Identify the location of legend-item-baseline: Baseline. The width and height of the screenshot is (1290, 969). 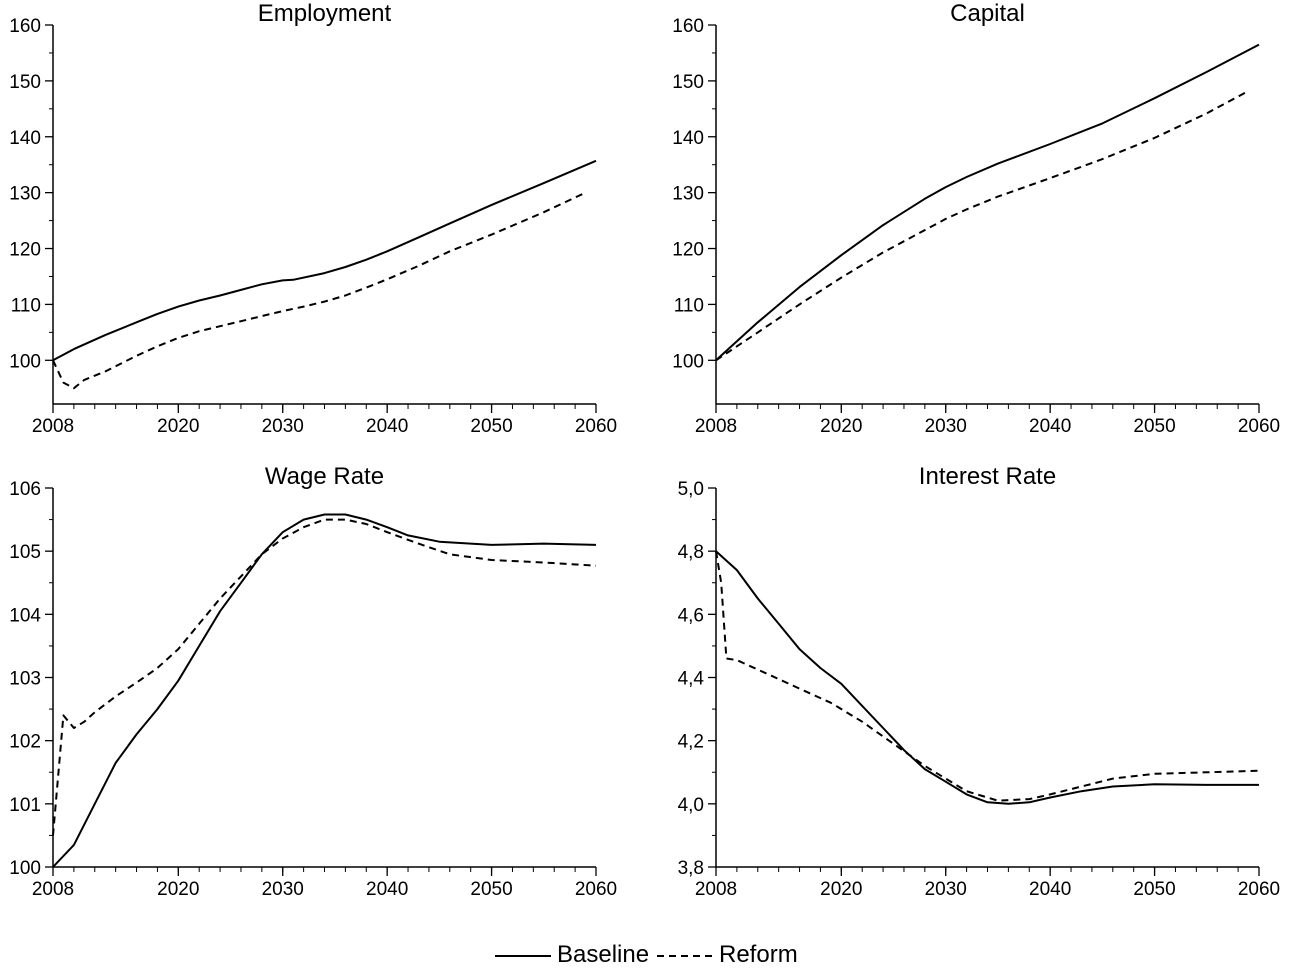
(575, 953).